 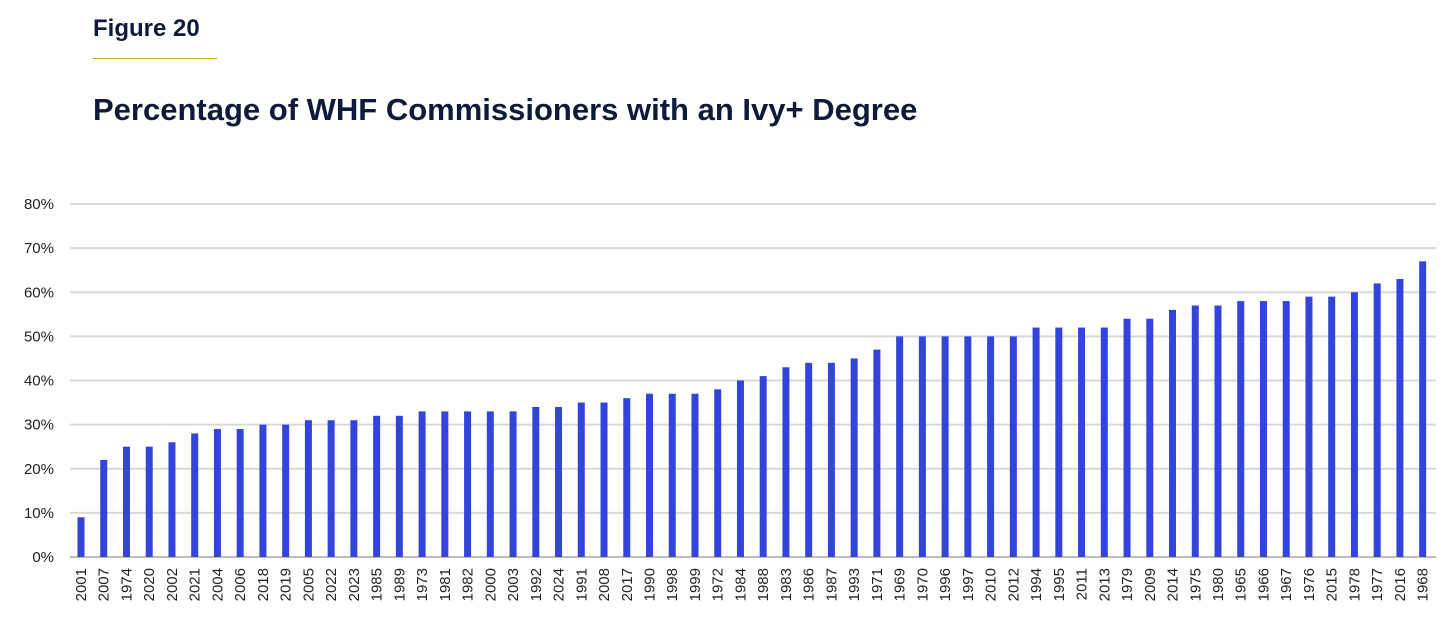 I want to click on x-tick-label: 1974, so click(x=126, y=584).